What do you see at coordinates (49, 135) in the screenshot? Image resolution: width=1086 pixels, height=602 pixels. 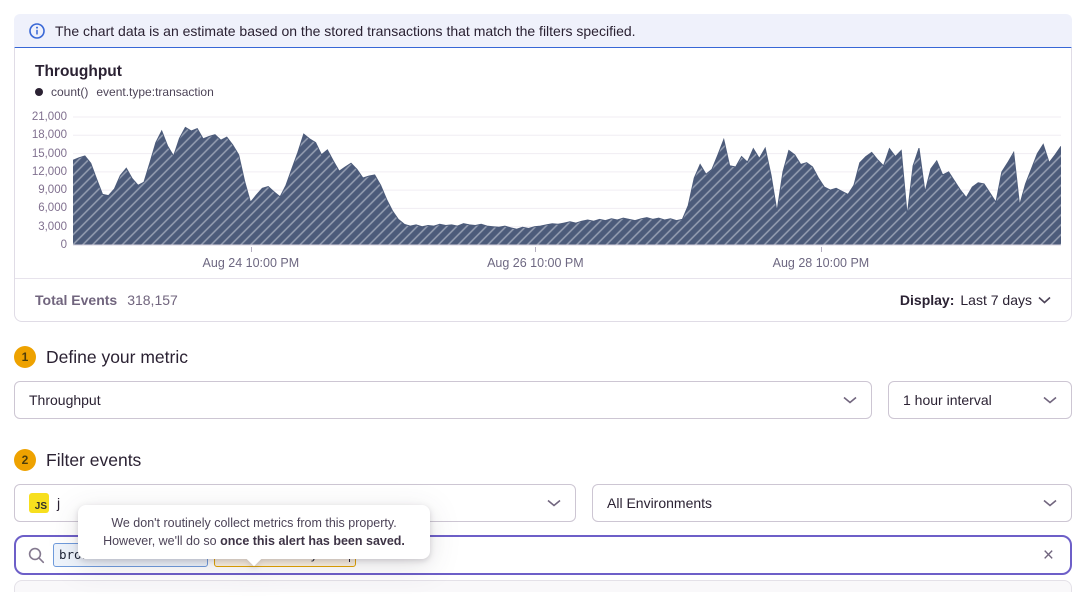 I see `y-axis-tick-label: 18,000` at bounding box center [49, 135].